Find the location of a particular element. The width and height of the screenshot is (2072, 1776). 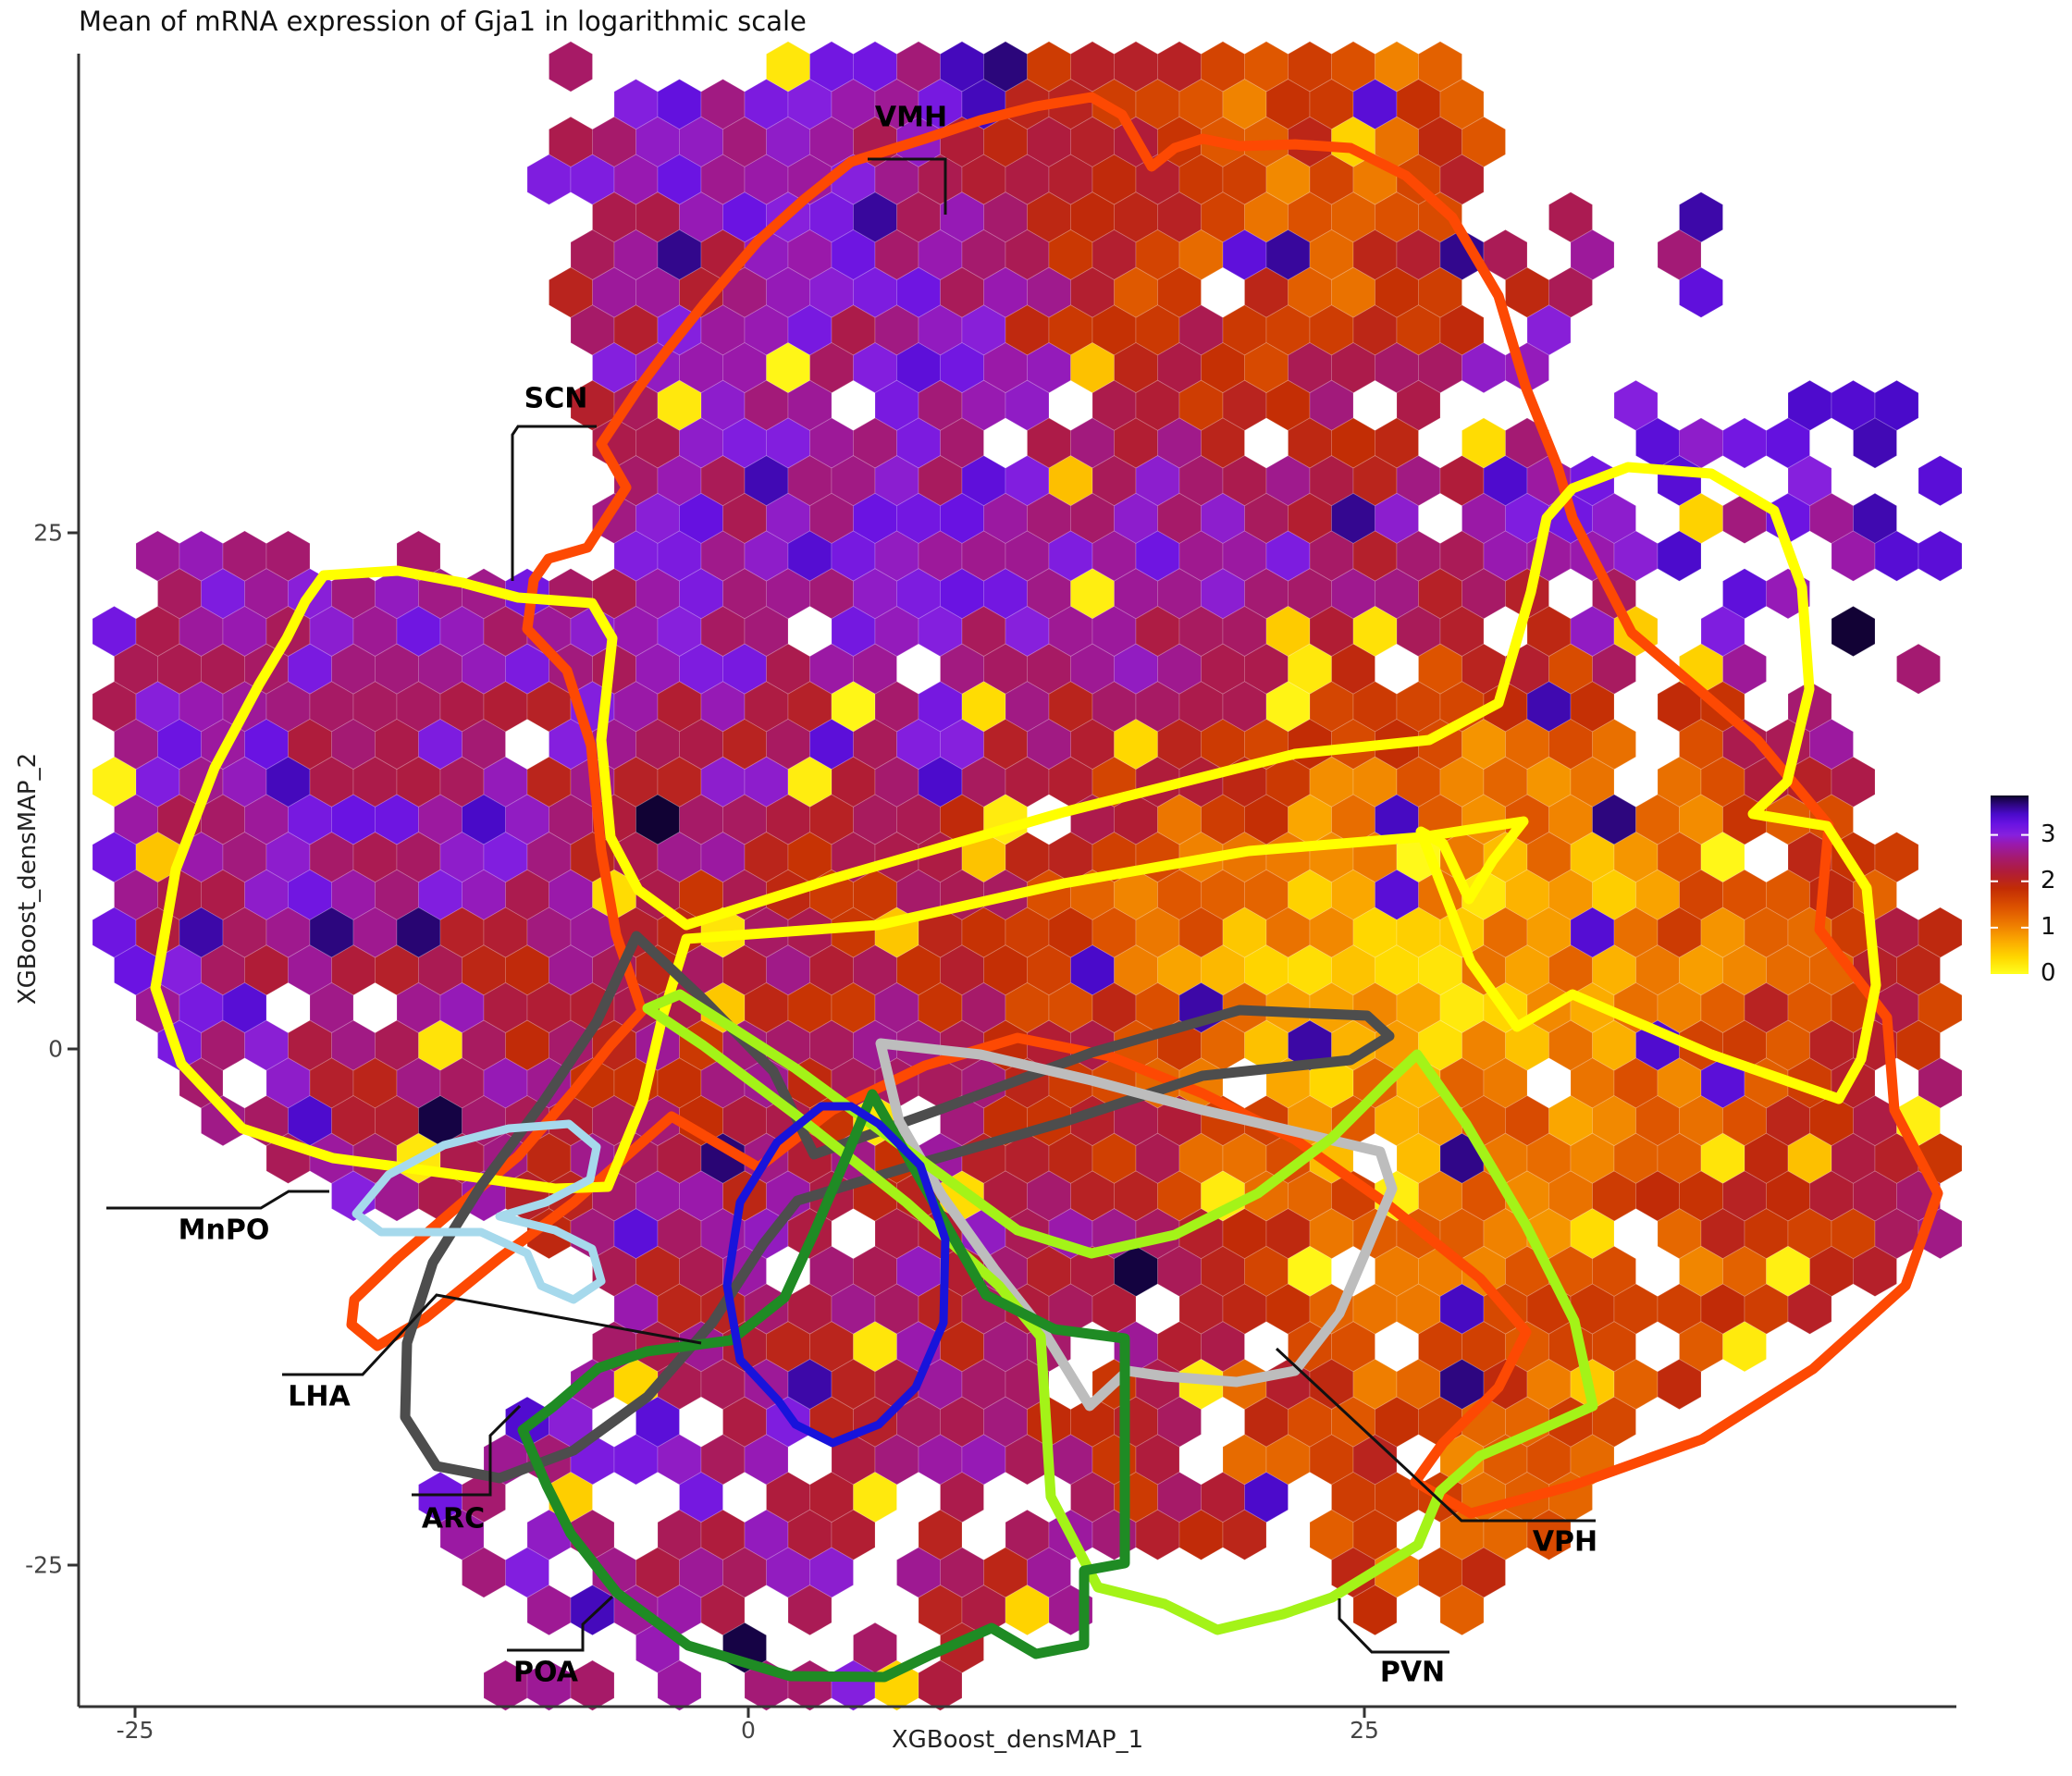

x-axis-label: XGBoost_densMAP_1 is located at coordinates (1017, 1740).